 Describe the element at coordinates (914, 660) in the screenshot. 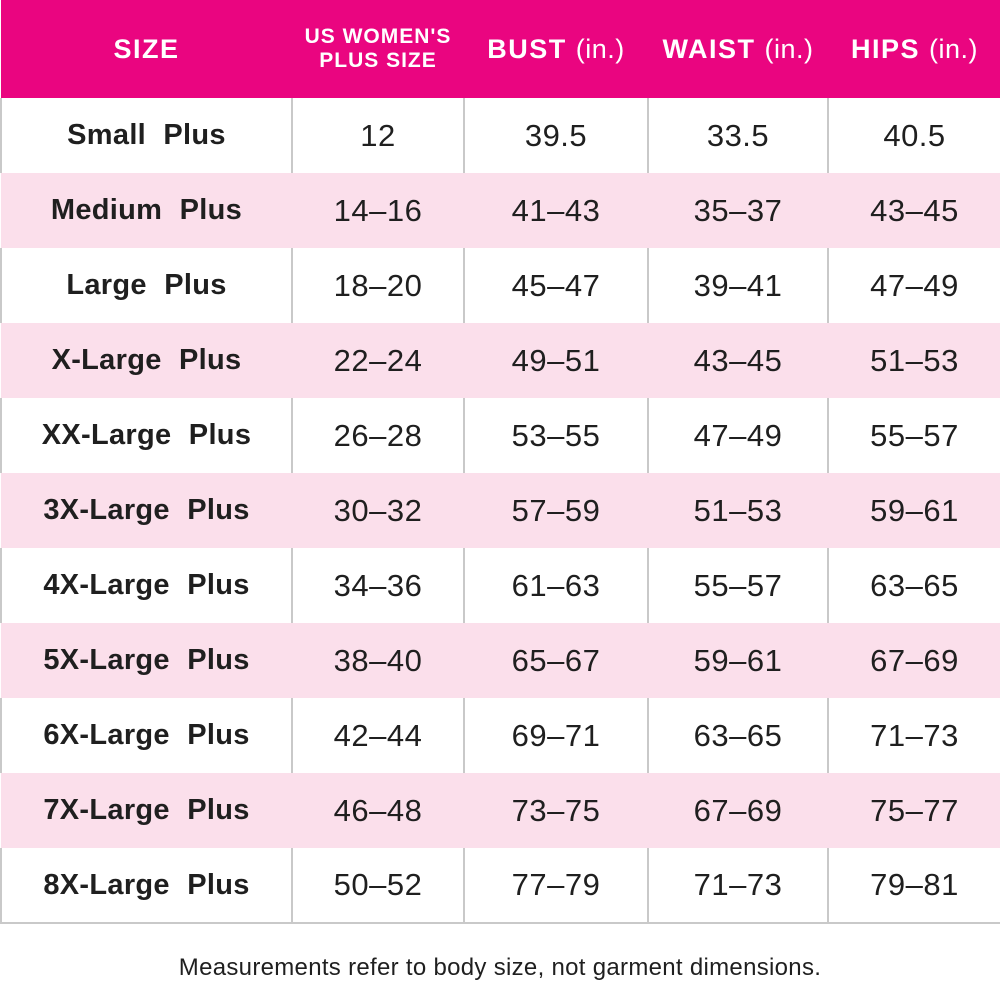

I see `cell-hips: 67–69` at that location.